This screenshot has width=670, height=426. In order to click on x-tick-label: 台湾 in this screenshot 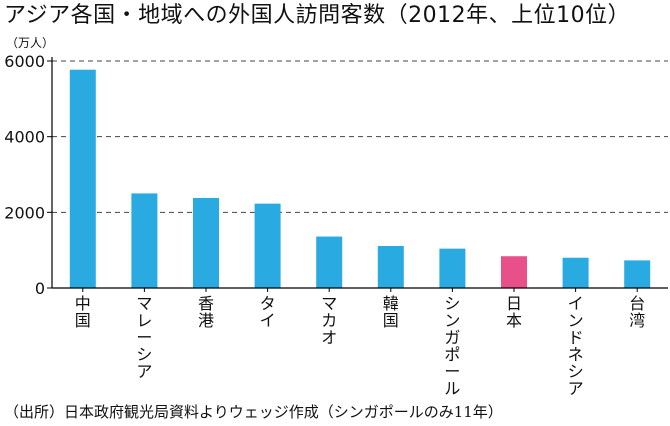, I will do `click(637, 312)`.